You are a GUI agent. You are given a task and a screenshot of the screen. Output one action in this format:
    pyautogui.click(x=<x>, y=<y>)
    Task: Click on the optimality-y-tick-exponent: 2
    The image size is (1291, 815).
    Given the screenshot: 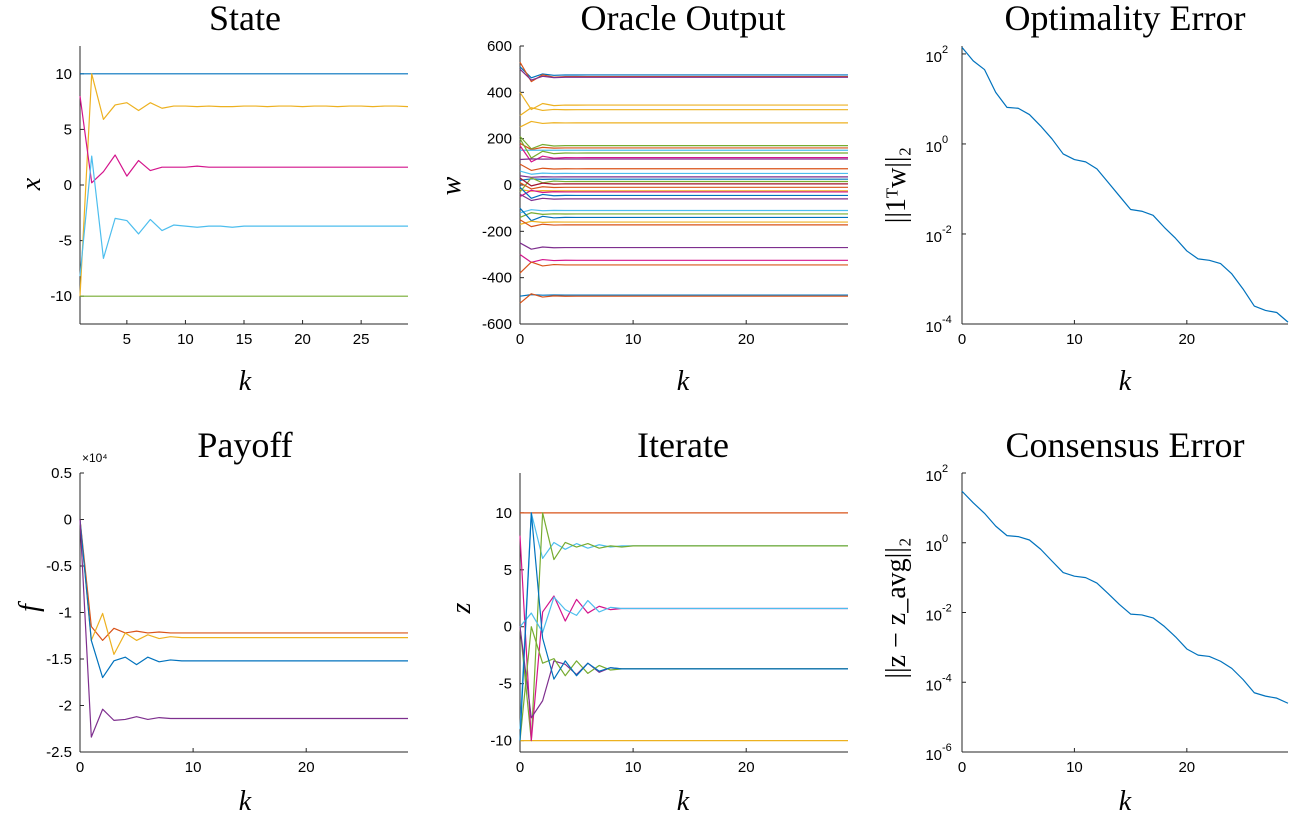 What is the action you would take?
    pyautogui.click(x=945, y=50)
    